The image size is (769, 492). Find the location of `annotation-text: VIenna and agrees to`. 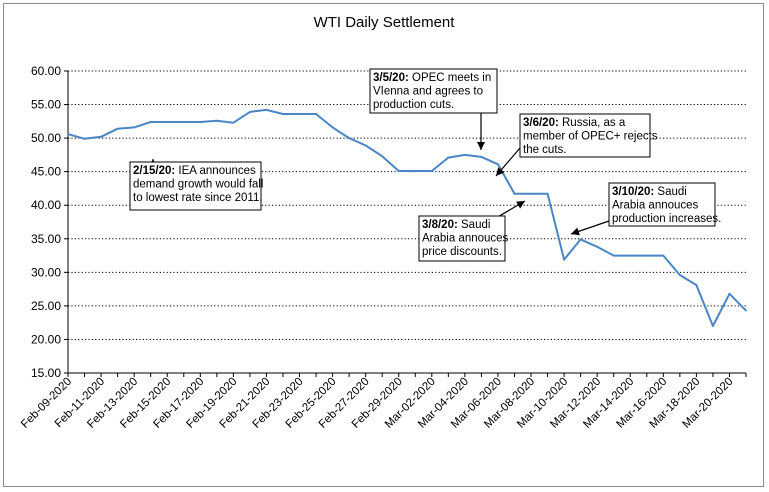

annotation-text: VIenna and agrees to is located at coordinates (428, 92).